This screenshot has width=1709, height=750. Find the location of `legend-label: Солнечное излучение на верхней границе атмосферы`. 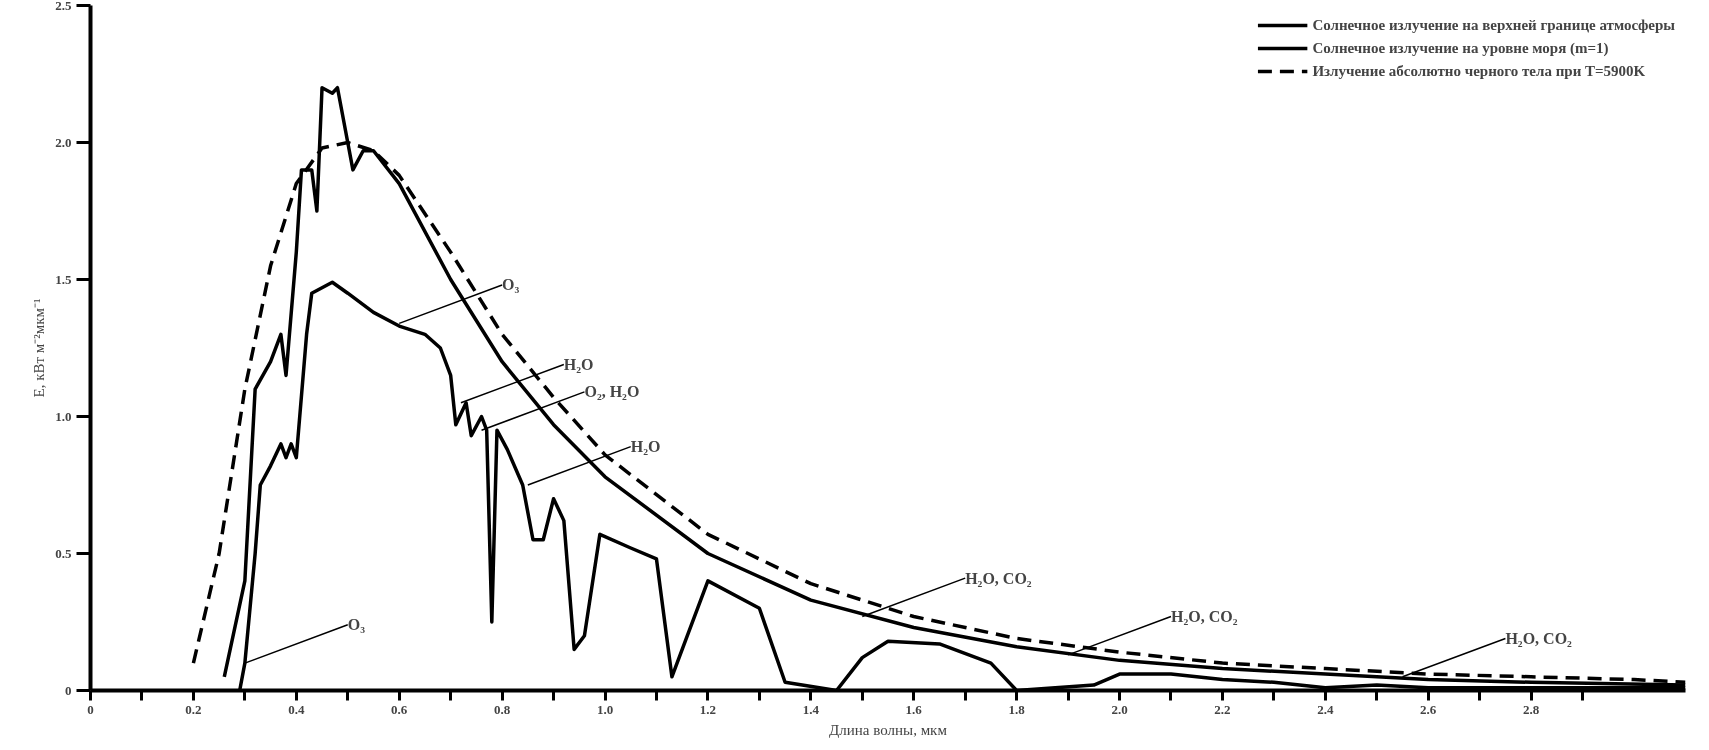

legend-label: Солнечное излучение на верхней границе атмосферы is located at coordinates (1493, 25).